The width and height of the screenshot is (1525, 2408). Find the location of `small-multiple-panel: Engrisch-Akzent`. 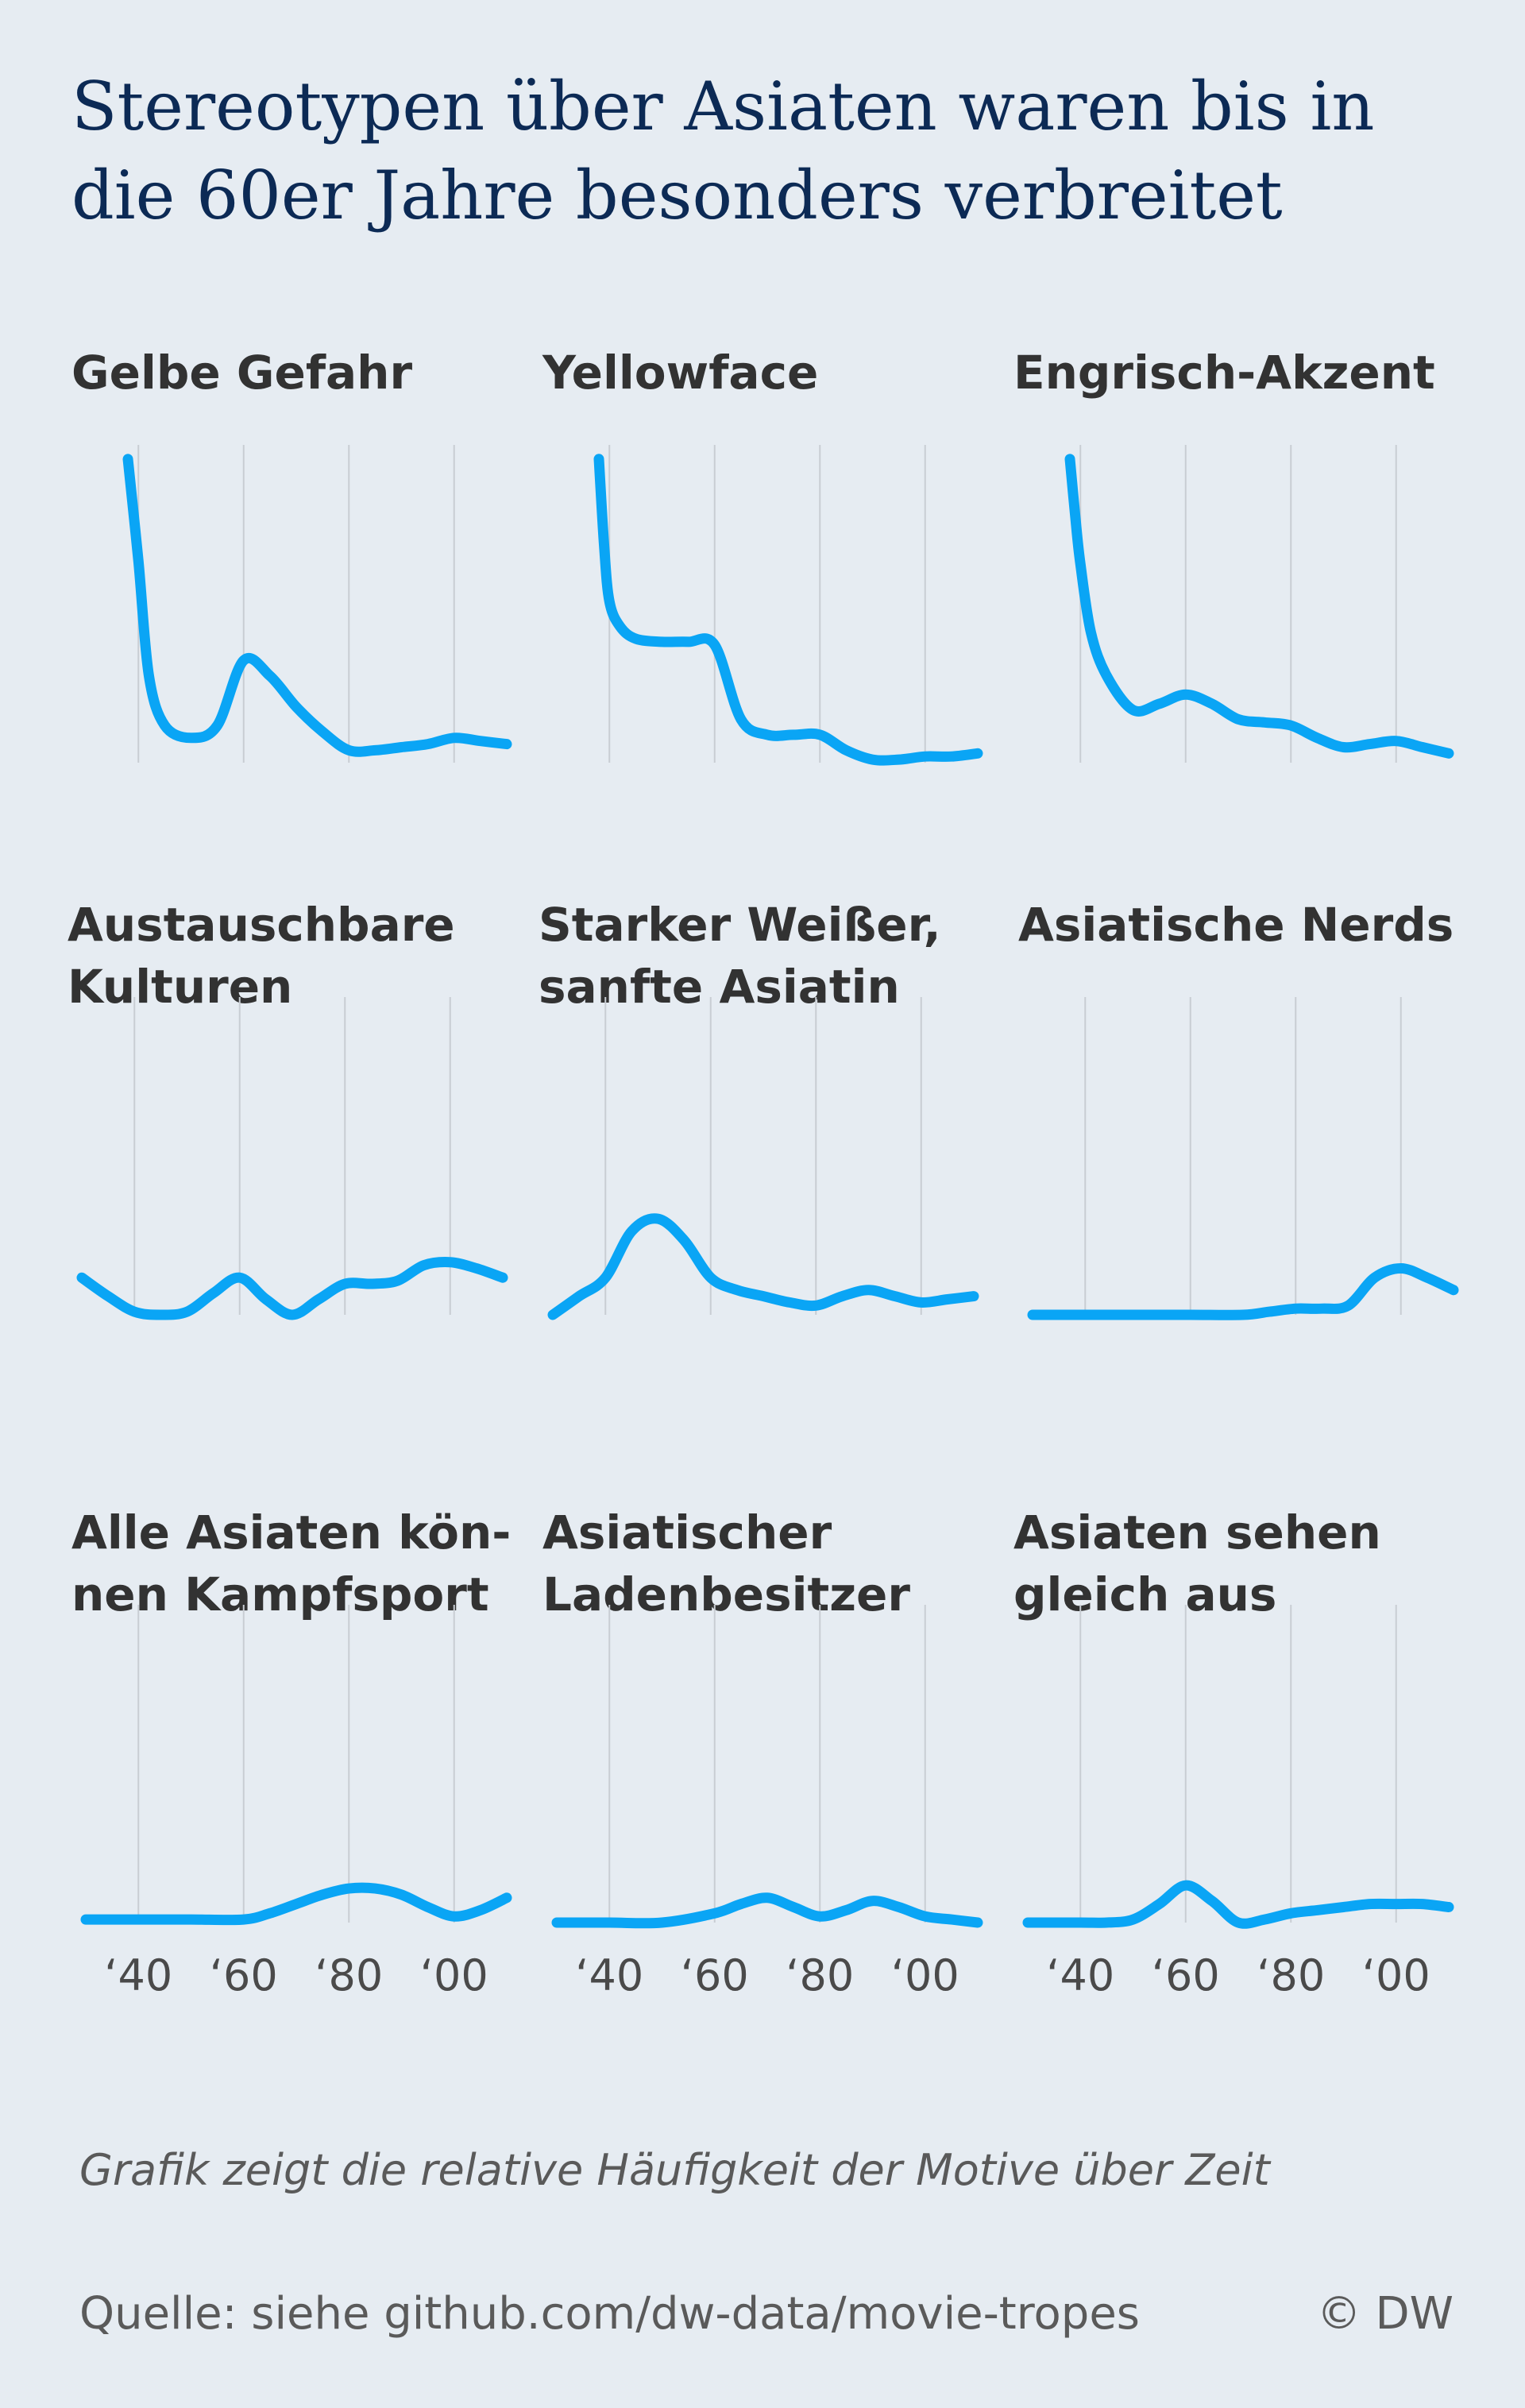

small-multiple-panel: Engrisch-Akzent is located at coordinates (1244, 620).